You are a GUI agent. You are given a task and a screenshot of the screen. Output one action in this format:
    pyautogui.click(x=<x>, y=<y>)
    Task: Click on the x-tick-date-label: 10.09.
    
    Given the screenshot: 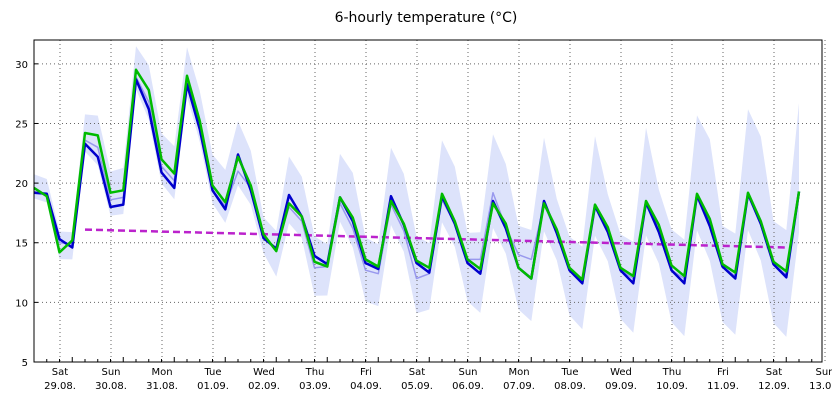 What is the action you would take?
    pyautogui.click(x=672, y=386)
    